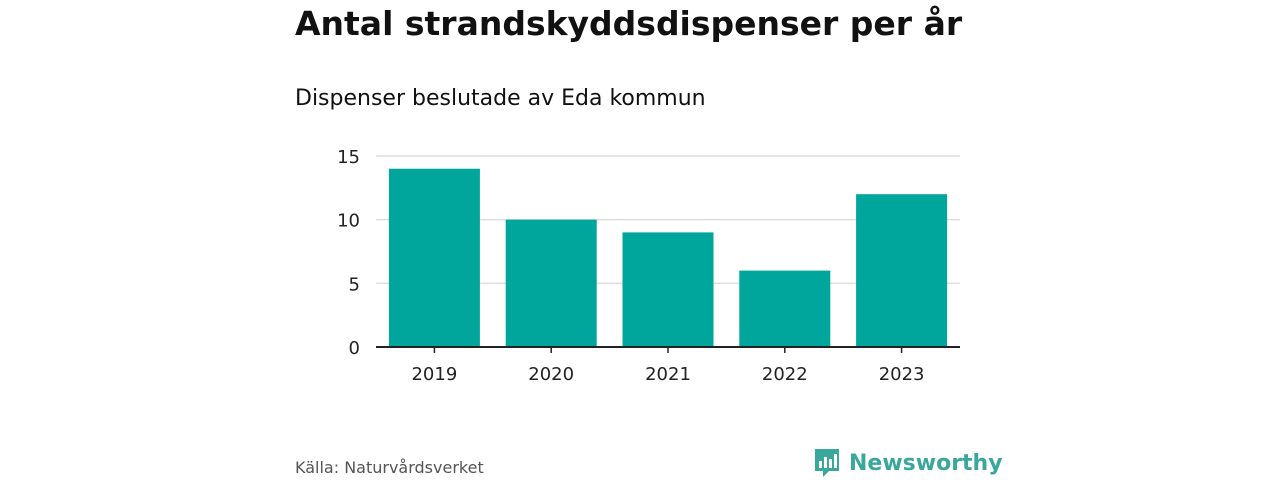 Image resolution: width=1280 pixels, height=480 pixels. I want to click on bar-2023, so click(902, 270).